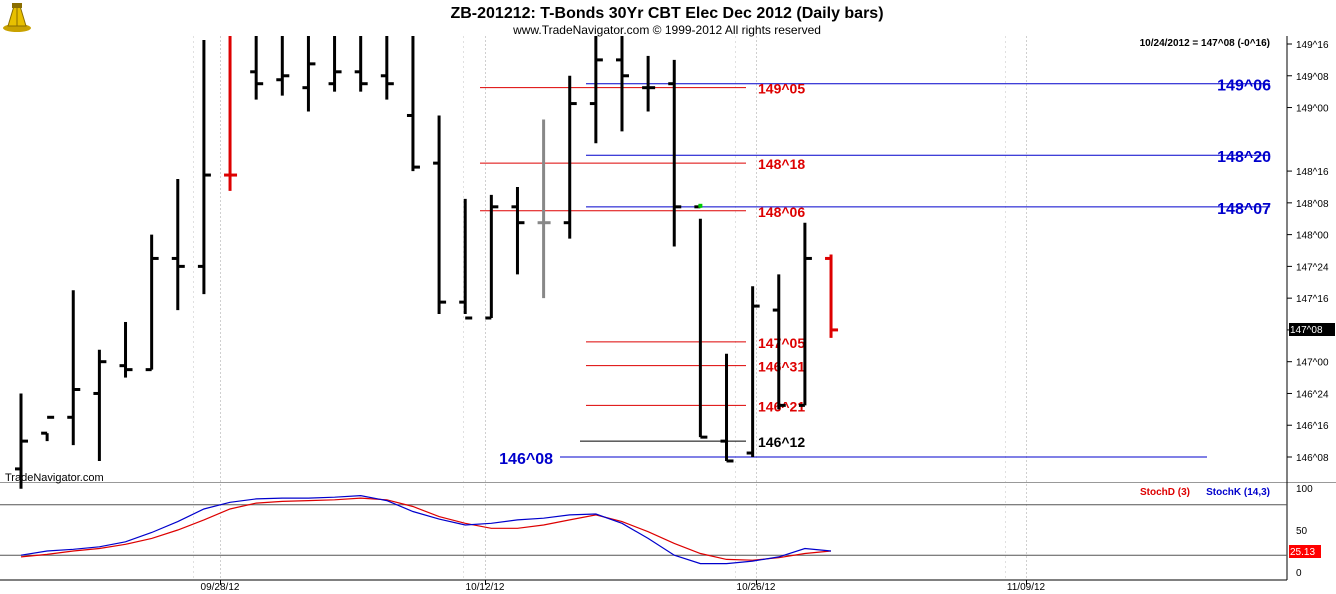 The image size is (1336, 594). What do you see at coordinates (781, 212) in the screenshot?
I see `level-label: 148^06` at bounding box center [781, 212].